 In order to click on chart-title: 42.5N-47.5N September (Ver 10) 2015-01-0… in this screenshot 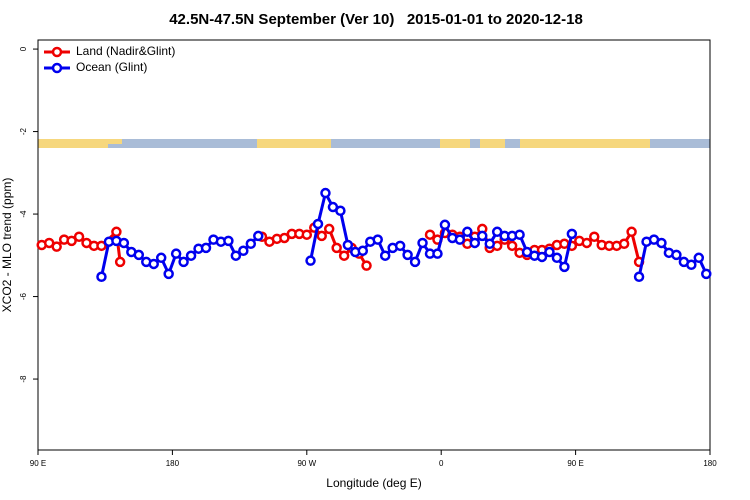, I will do `click(376, 19)`.